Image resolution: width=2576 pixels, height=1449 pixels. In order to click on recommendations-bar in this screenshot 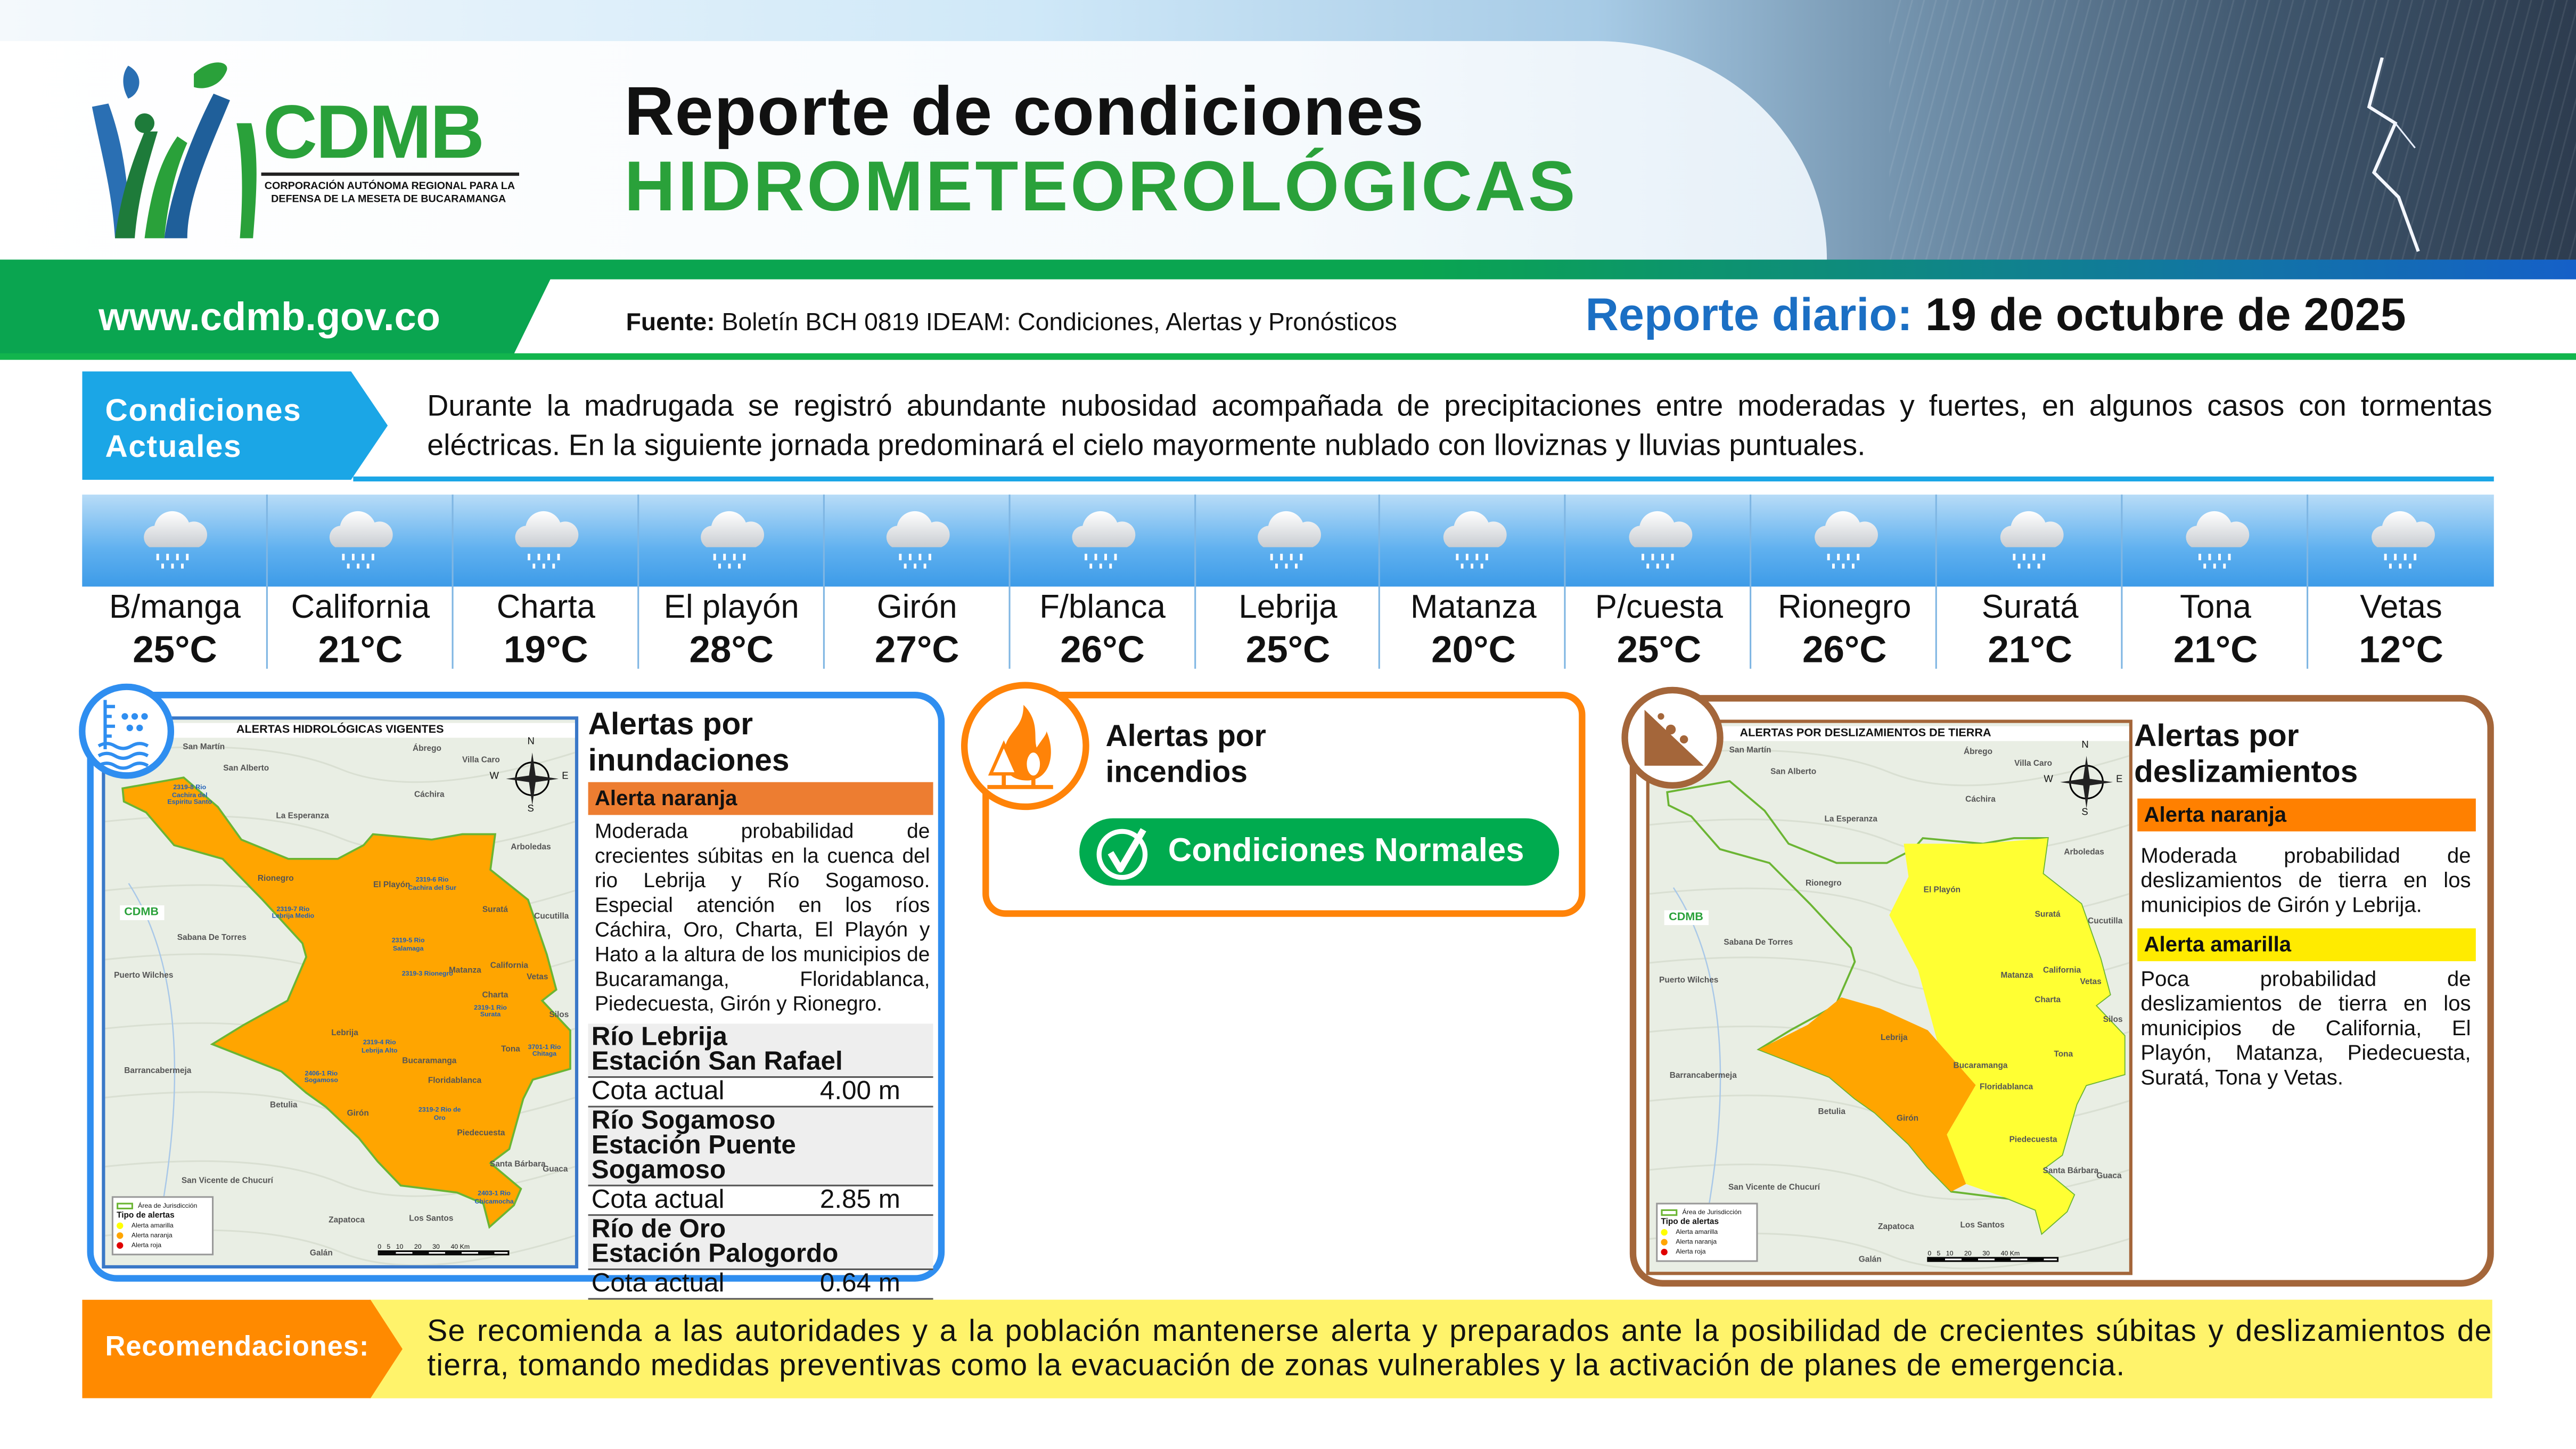, I will do `click(1431, 1348)`.